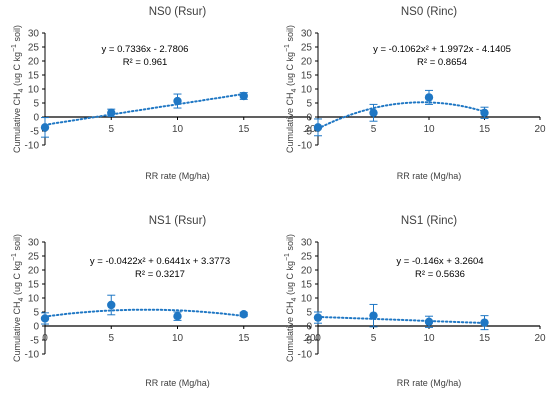  What do you see at coordinates (160, 261) in the screenshot?
I see `trend-equation: y = -0.0422x² + 0.6441x + 3.3773` at bounding box center [160, 261].